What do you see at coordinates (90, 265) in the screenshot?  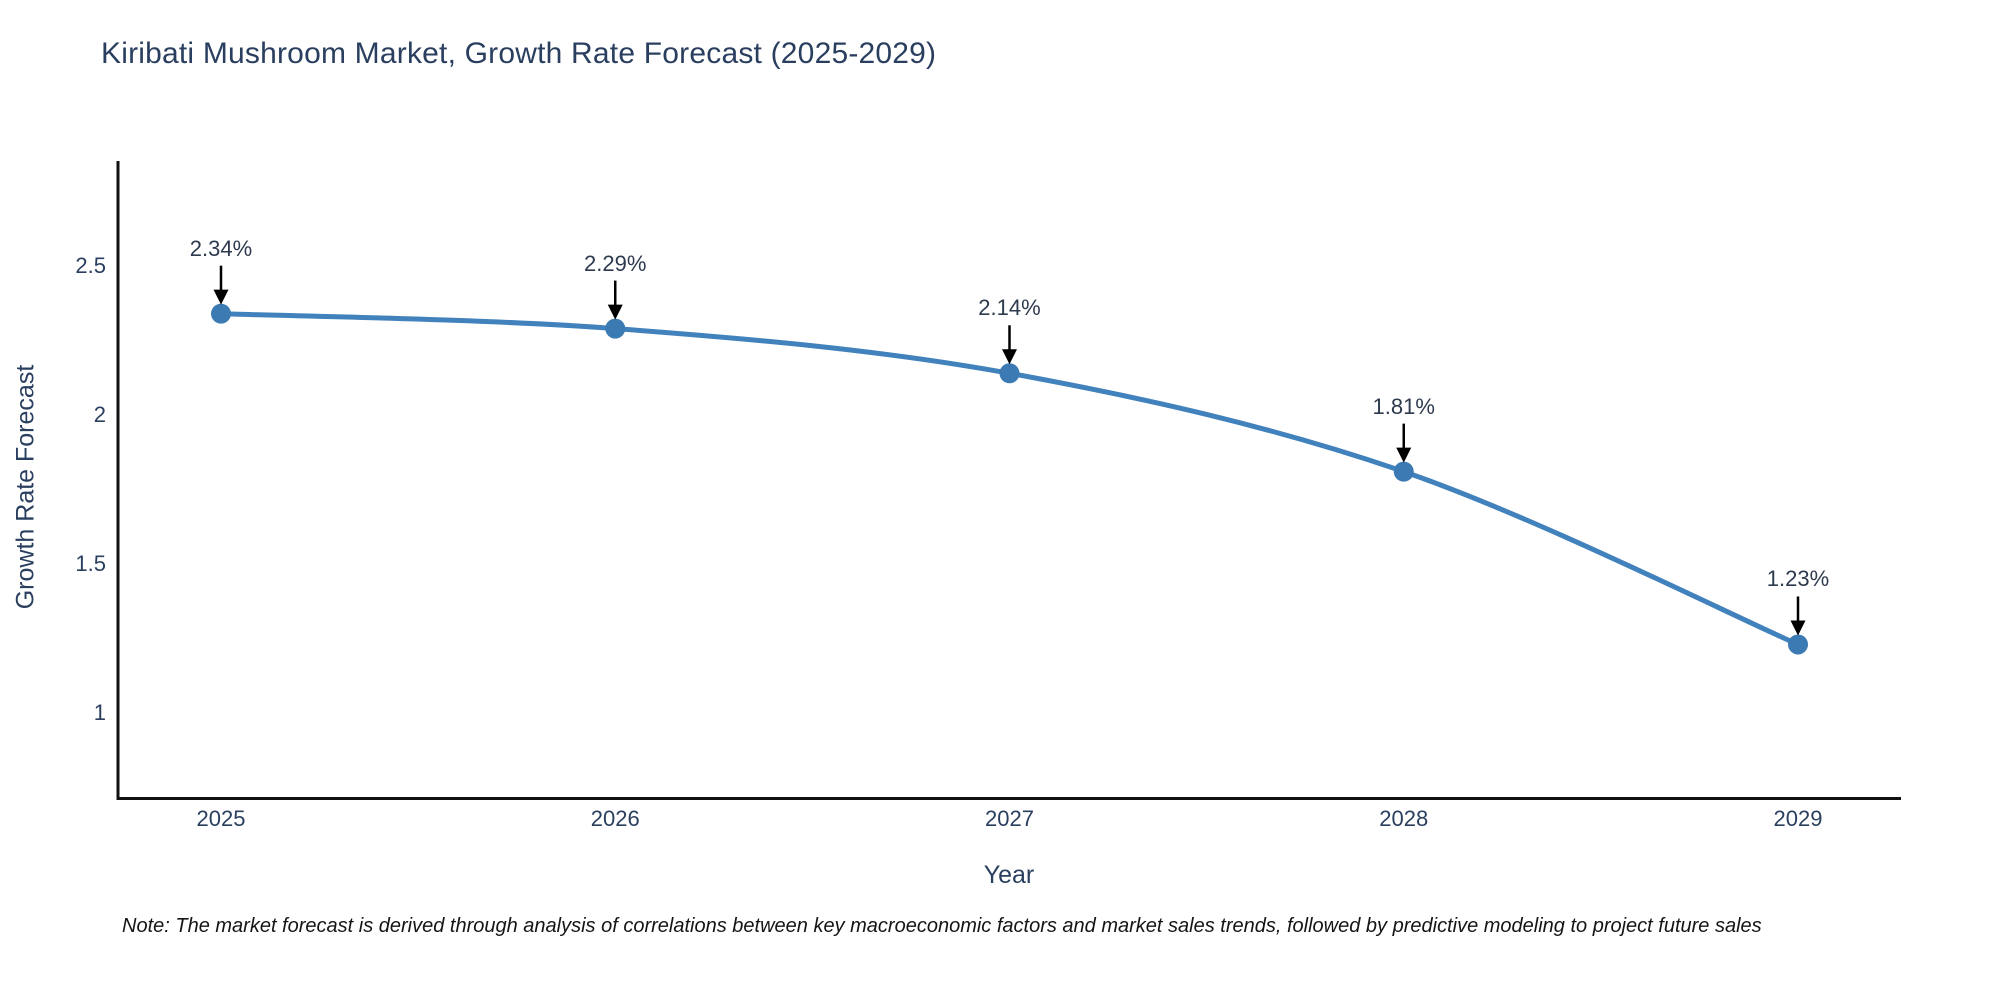 I see `y-tick-label: 2.5` at bounding box center [90, 265].